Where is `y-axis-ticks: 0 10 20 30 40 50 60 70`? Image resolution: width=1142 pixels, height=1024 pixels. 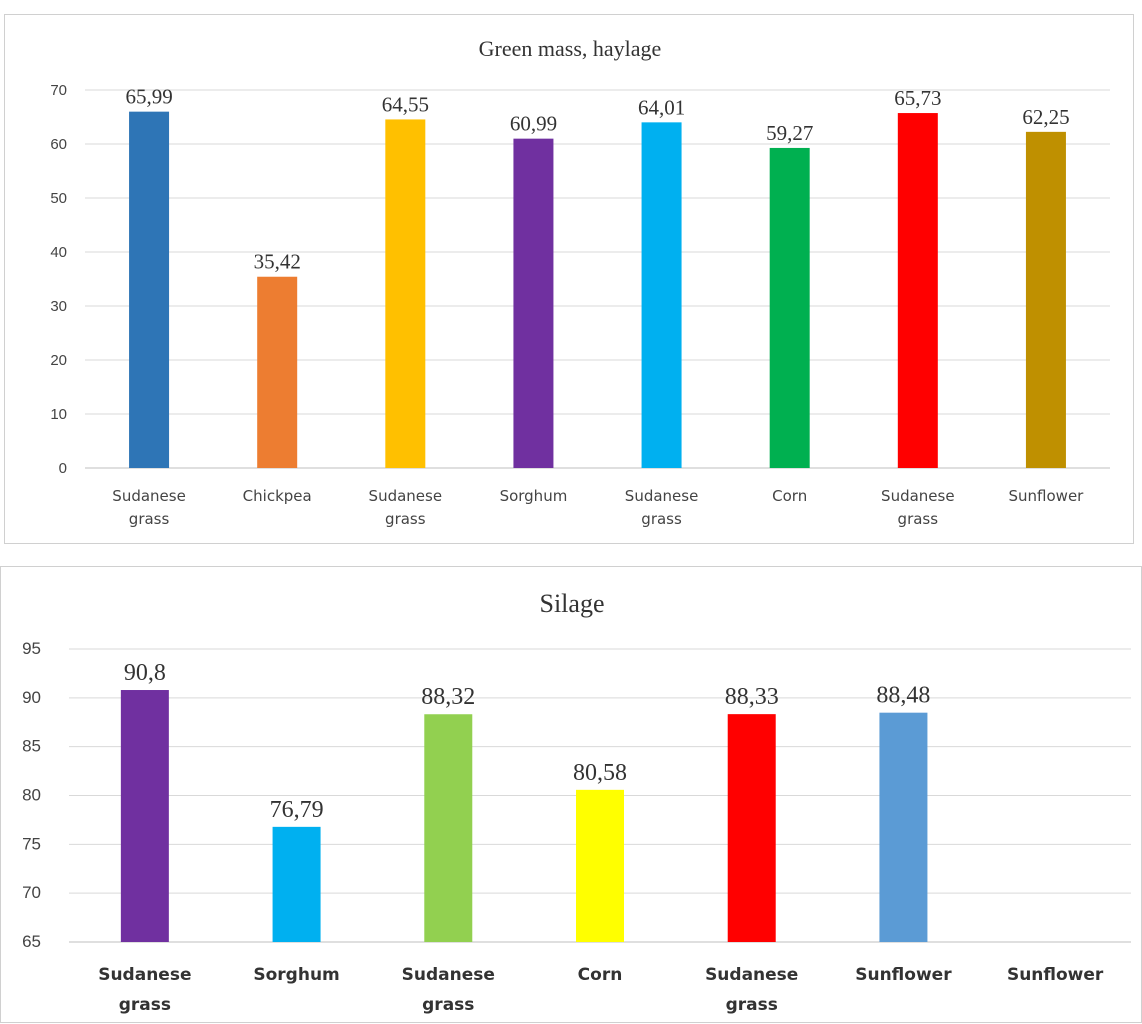
y-axis-ticks: 0 10 20 30 40 50 60 70 is located at coordinates (58, 279).